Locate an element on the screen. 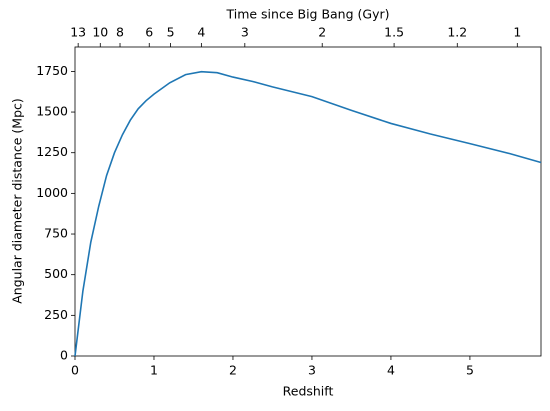 This screenshot has height=411, width=550. x2-tick-label: 2 is located at coordinates (322, 32).